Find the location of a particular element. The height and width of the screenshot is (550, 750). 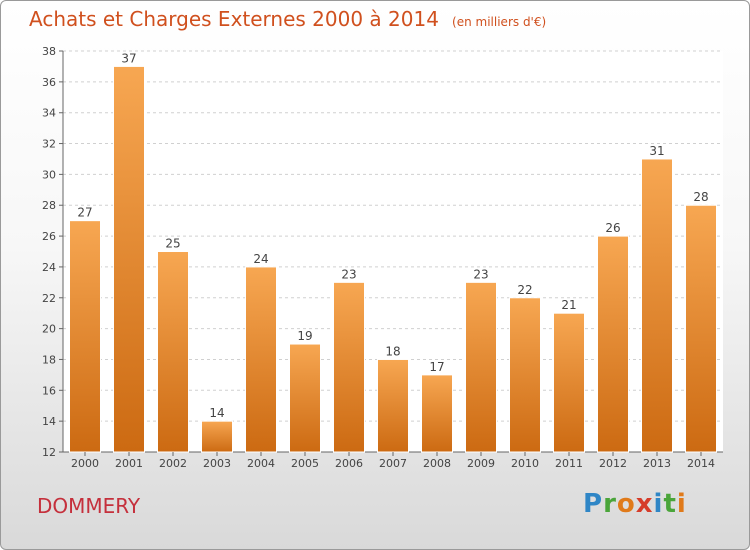

y-tick-label: 34 is located at coordinates (49, 113).